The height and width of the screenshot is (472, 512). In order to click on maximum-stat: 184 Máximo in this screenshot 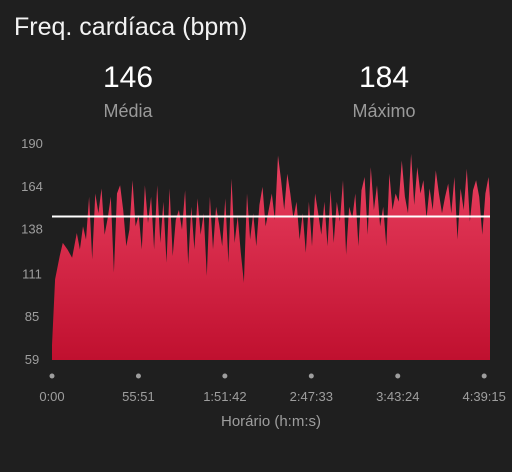, I will do `click(384, 91)`.